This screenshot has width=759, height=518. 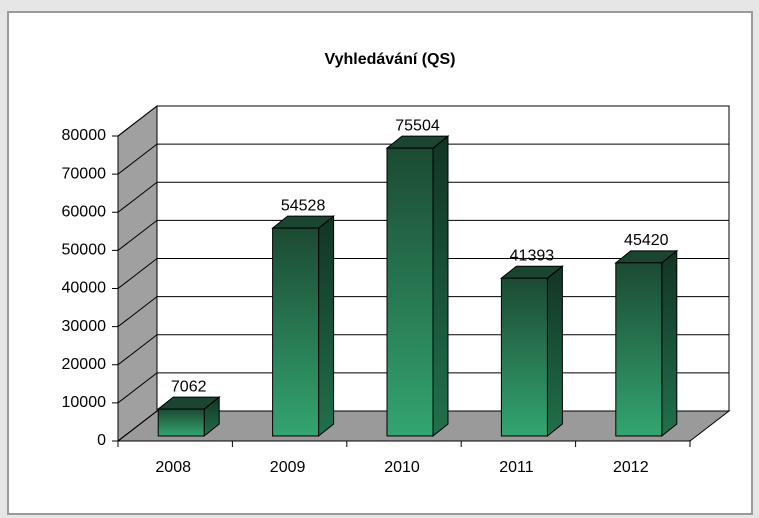 I want to click on value-label: 54528, so click(x=303, y=205).